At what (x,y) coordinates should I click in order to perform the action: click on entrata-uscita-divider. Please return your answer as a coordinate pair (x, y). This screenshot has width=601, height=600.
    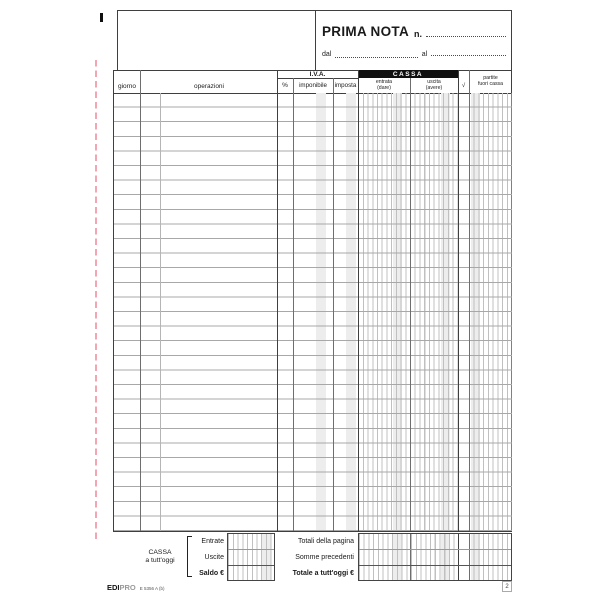
    Looking at the image, I should click on (410, 304).